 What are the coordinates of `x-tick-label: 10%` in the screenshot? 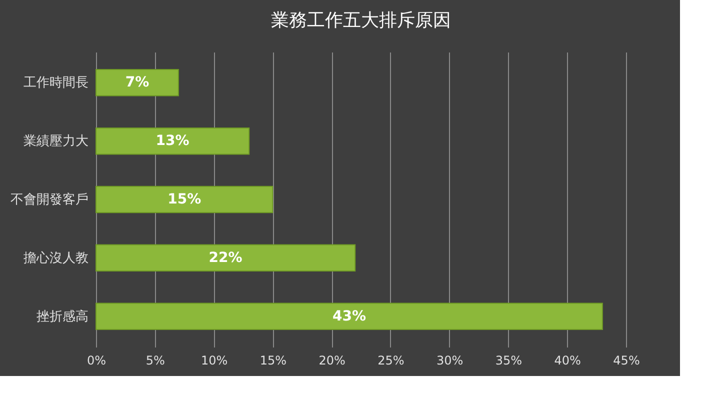 It's located at (214, 361).